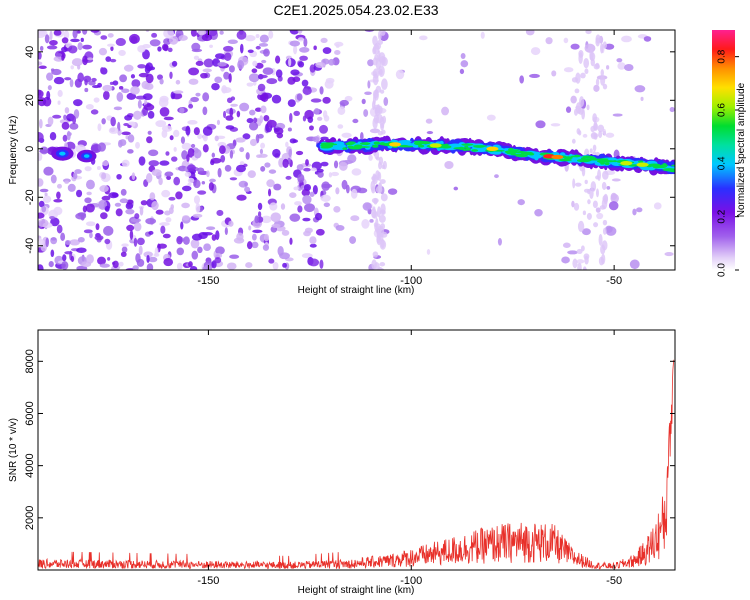 This screenshot has height=600, width=750. What do you see at coordinates (30, 52) in the screenshot?
I see `spectrogram-y-tick-label: 40` at bounding box center [30, 52].